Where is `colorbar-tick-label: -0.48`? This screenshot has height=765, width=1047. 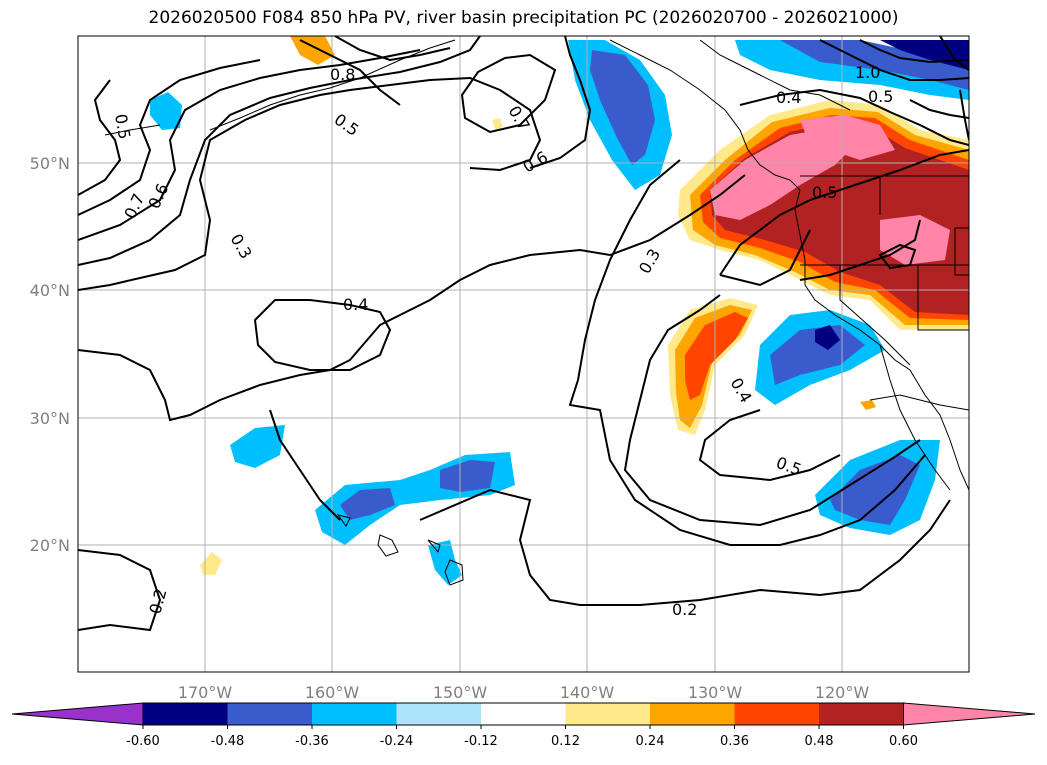 colorbar-tick-label: -0.48 is located at coordinates (228, 741).